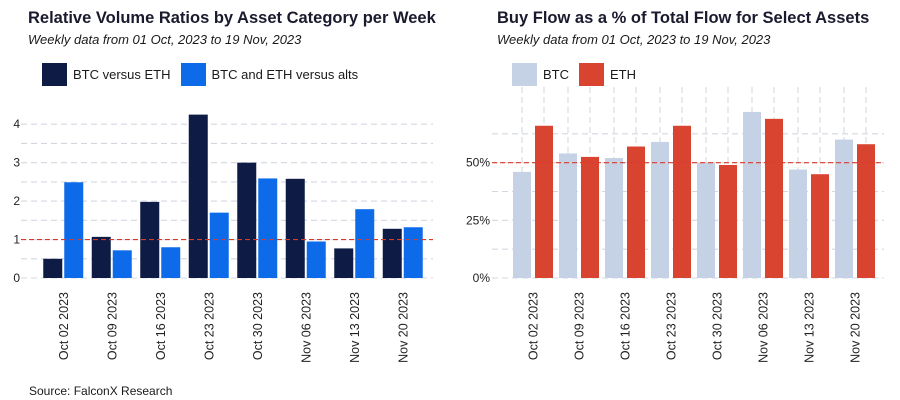 This screenshot has height=400, width=900. Describe the element at coordinates (556, 74) in the screenshot. I see `legend-label: BTC` at that location.